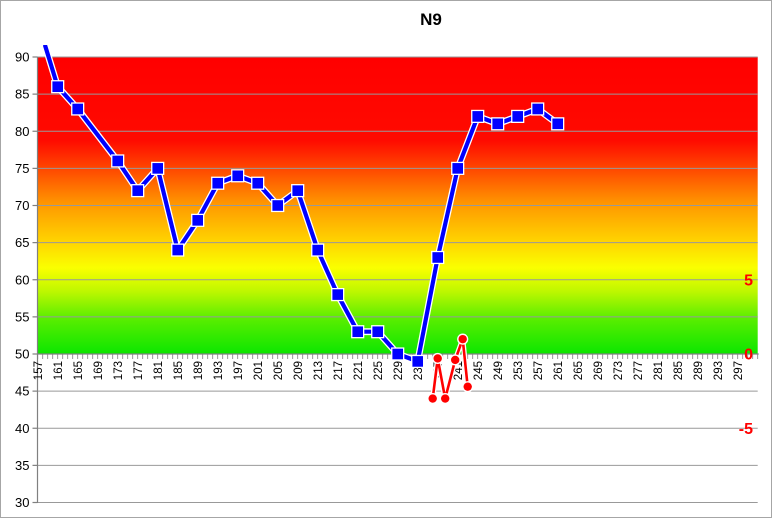  I want to click on y-left-labels: 90 85 80 75 70 65 60 55 50 45 40 35 30, so click(22, 280).